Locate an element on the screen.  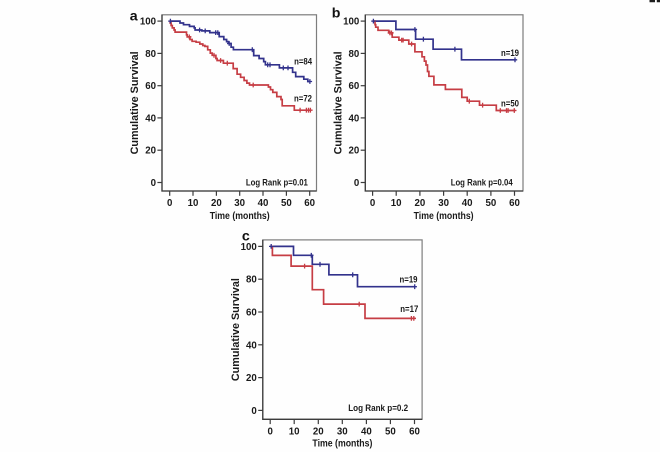
svg-text: Log Rank p=0.01 is located at coordinates (277, 183).